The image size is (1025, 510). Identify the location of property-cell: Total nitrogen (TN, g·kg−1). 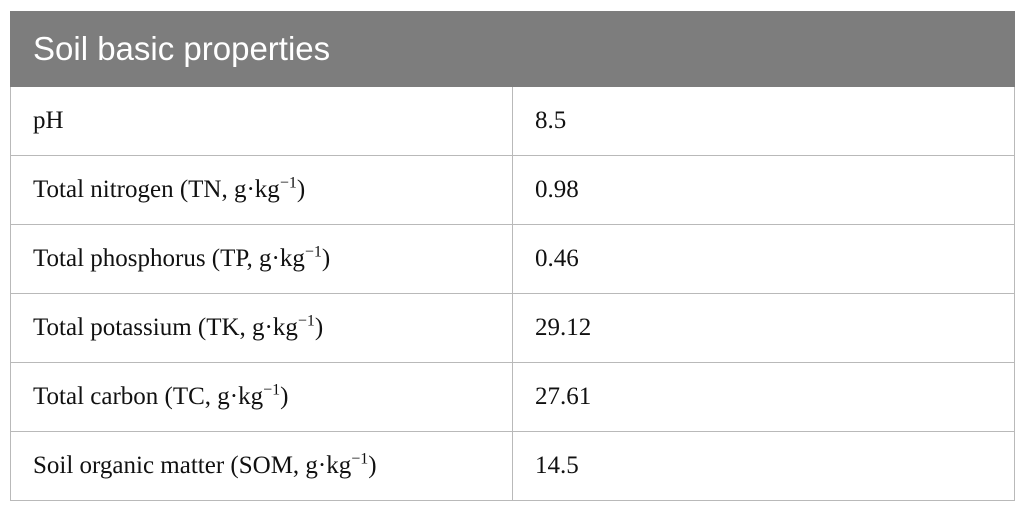
(261, 190).